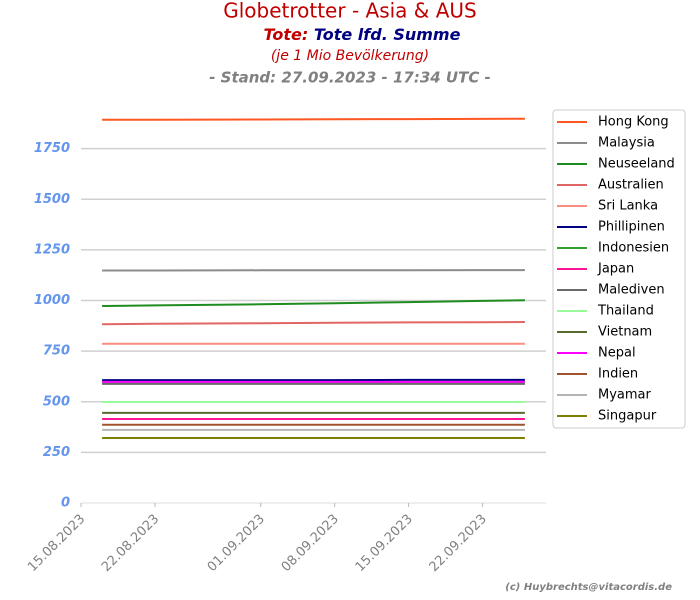 This screenshot has height=600, width=700. I want to click on x-tick-label: 15.08.2023, so click(56, 543).